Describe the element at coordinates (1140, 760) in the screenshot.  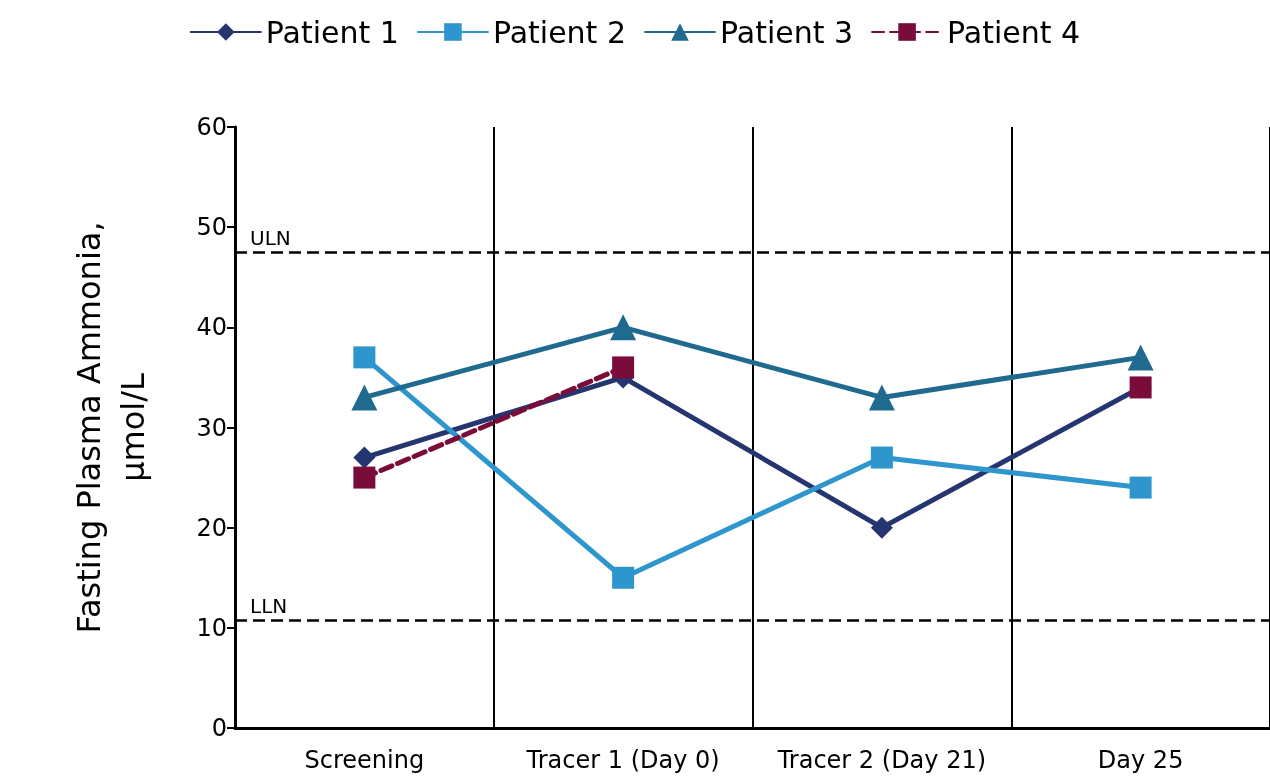
I see `x-tick-label: Day 25` at that location.